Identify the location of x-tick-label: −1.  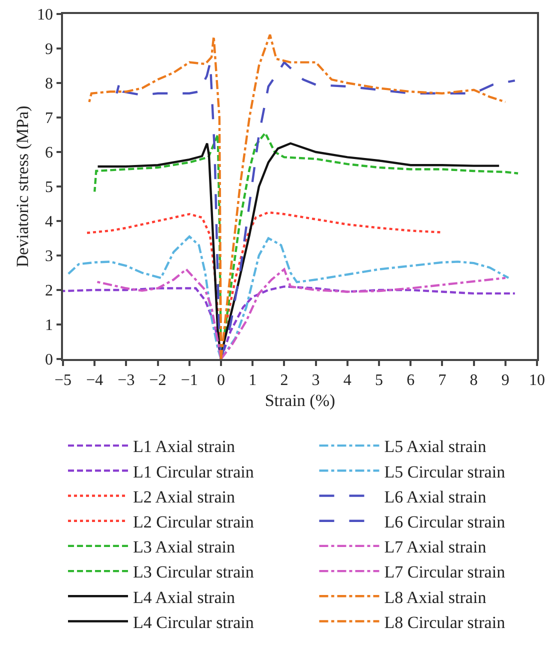
(189, 380).